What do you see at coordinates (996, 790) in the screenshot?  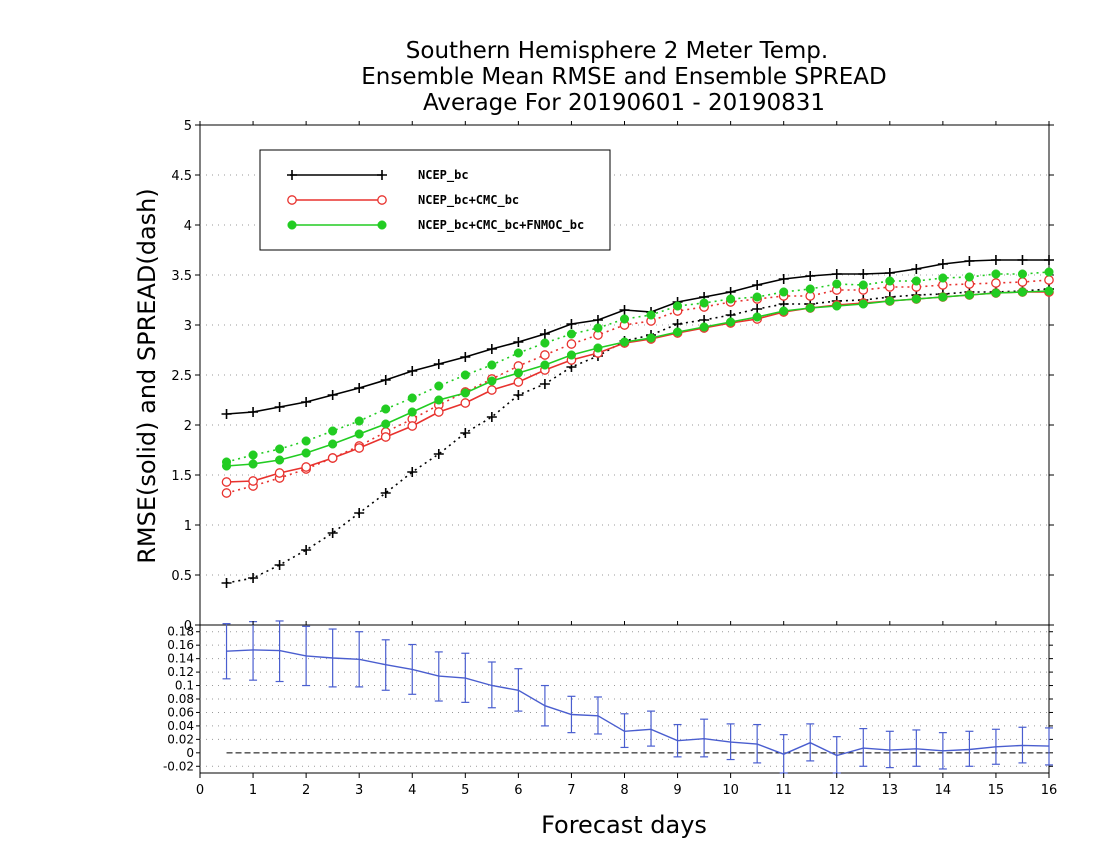 I see `x-tick-label: 15` at bounding box center [996, 790].